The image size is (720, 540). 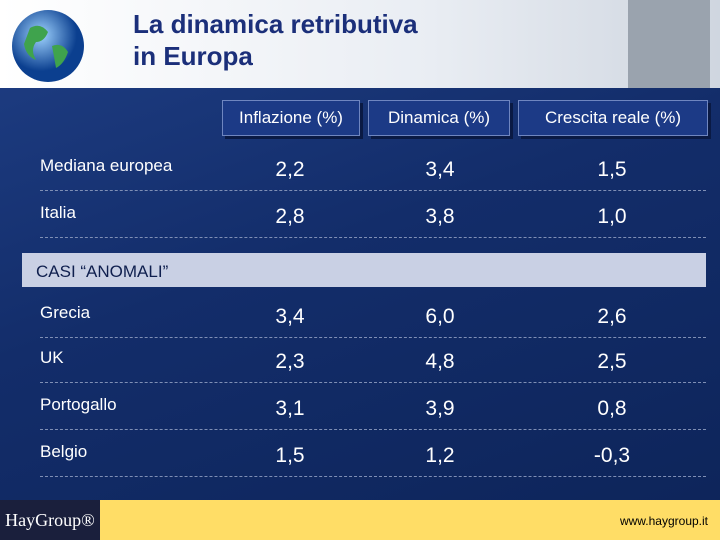 I want to click on cell-value: 0,8, so click(x=612, y=408).